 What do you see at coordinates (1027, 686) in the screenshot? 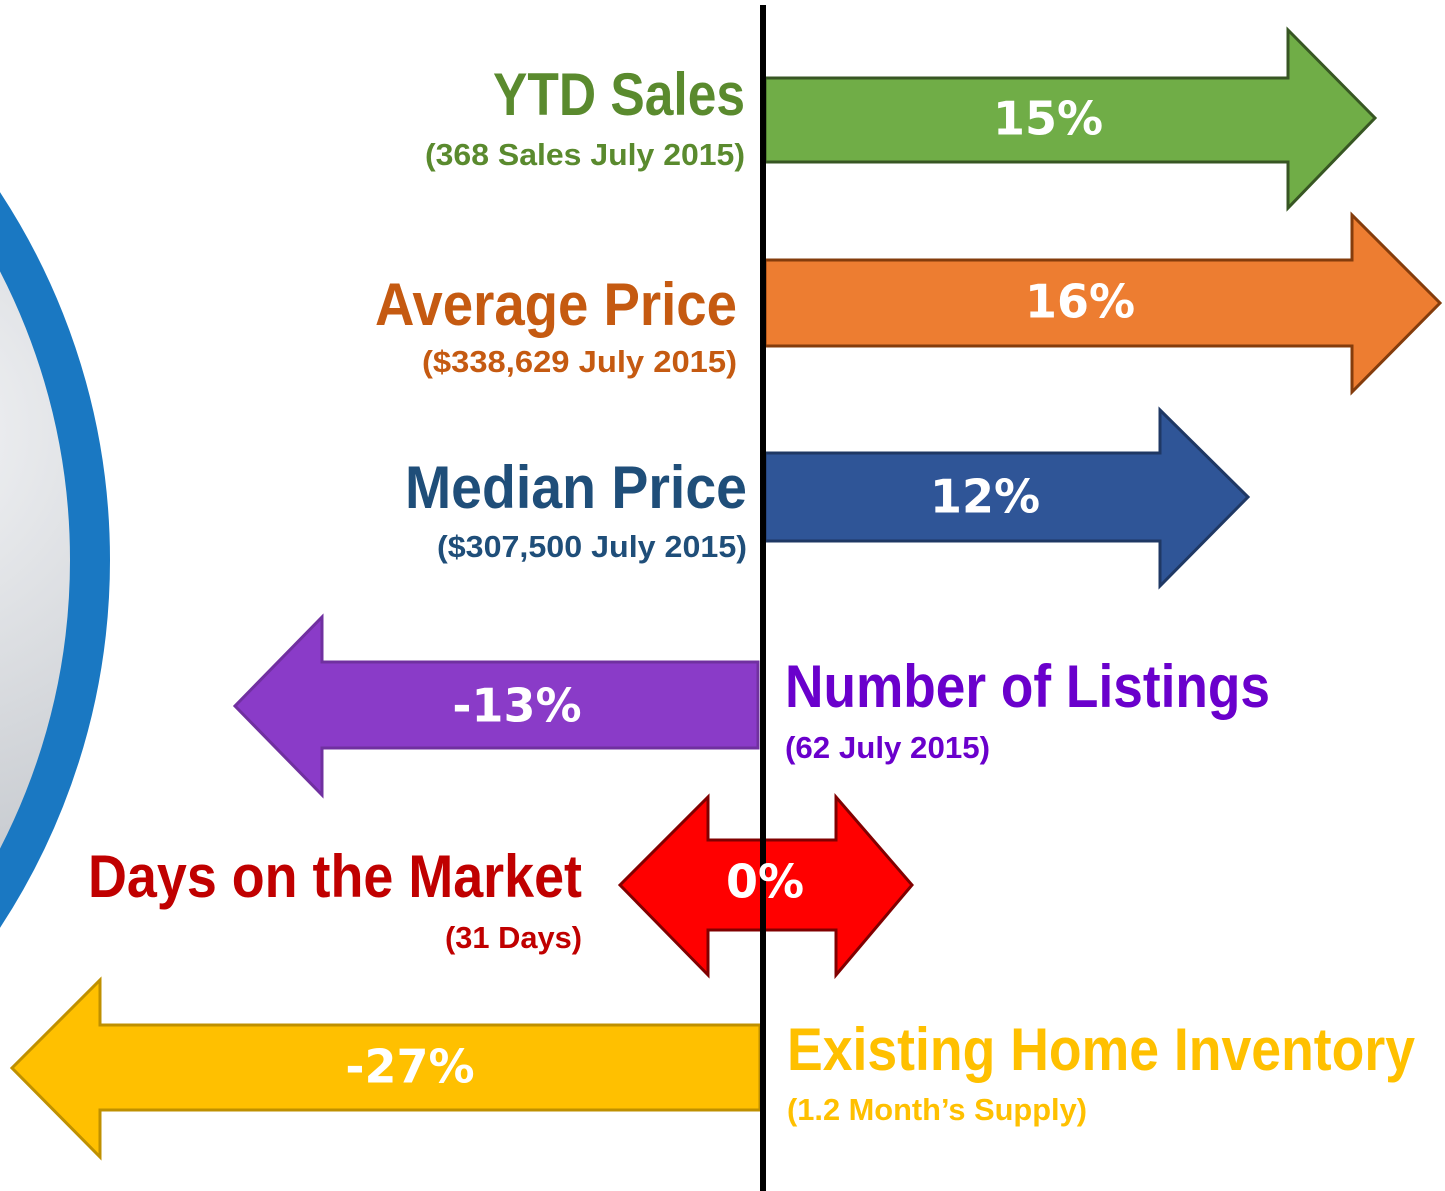
I see `item-label: Number of Listings` at bounding box center [1027, 686].